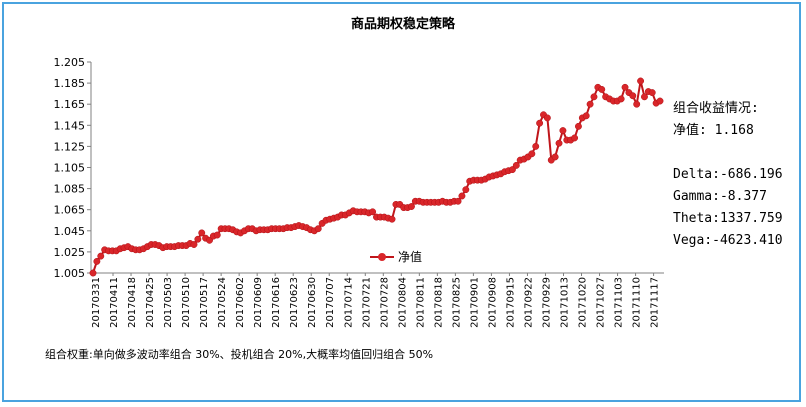 The height and width of the screenshot is (407, 806). I want to click on x-tick-label: 20170510, so click(186, 302).